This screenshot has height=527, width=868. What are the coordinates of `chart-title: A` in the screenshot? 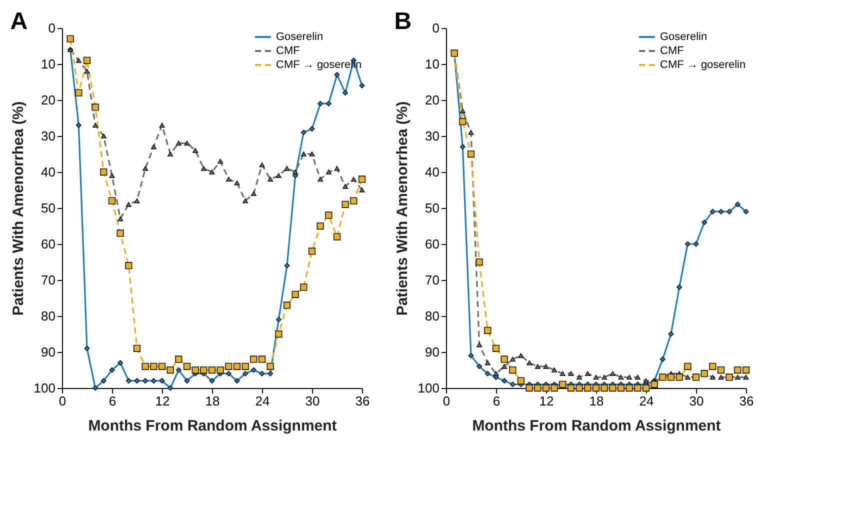 It's located at (19, 21).